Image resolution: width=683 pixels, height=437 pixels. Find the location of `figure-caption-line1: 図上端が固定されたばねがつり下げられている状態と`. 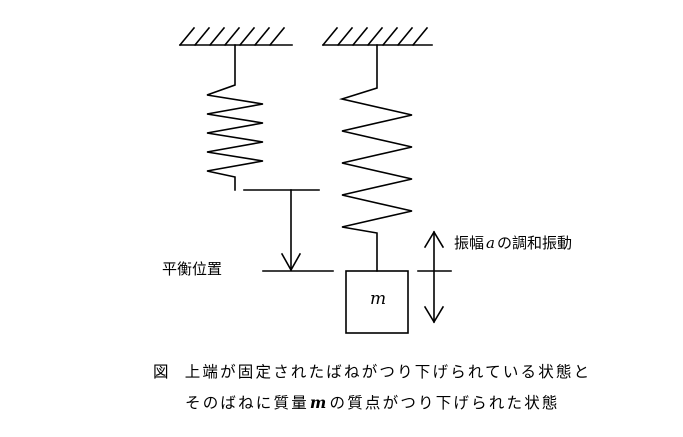

figure-caption-line1: 図上端が固定されたばねがつり下げられている状態と is located at coordinates (372, 372).